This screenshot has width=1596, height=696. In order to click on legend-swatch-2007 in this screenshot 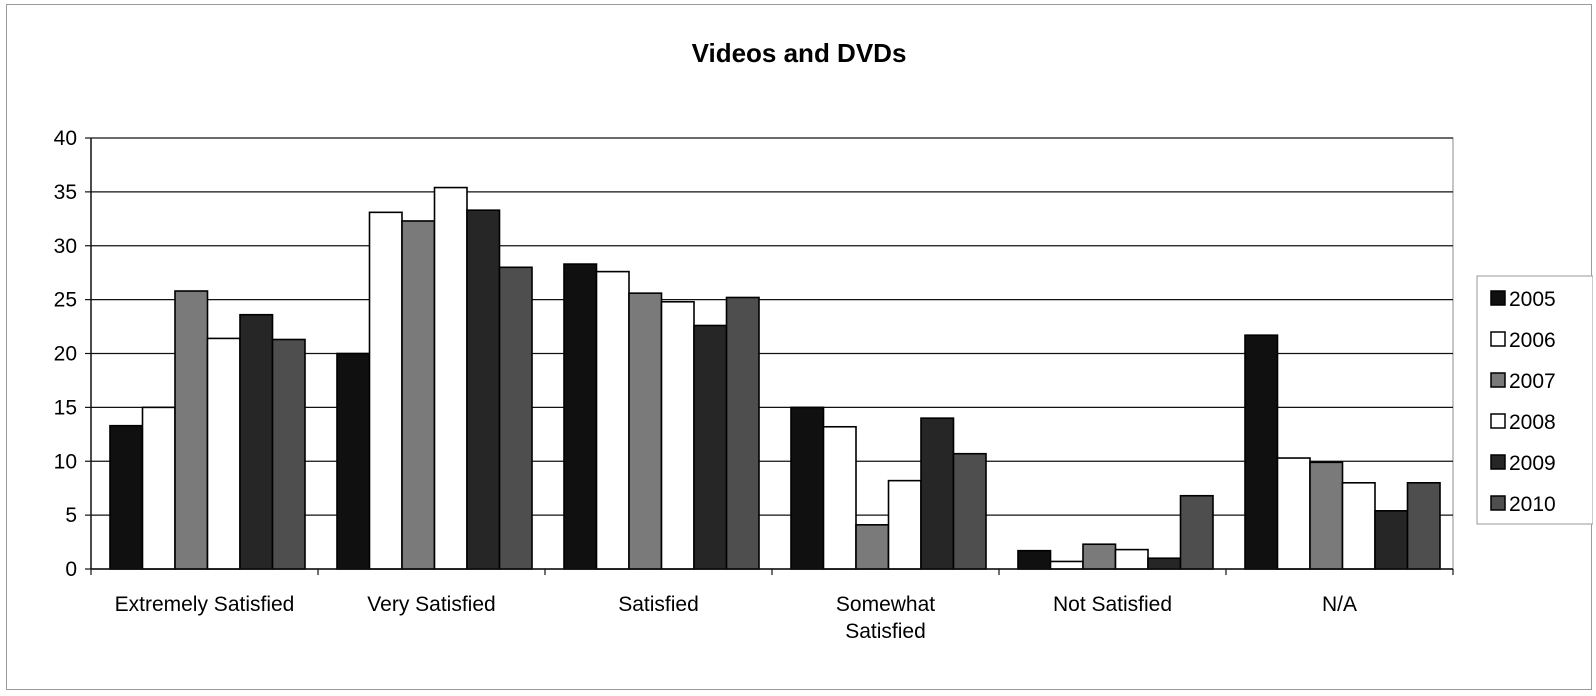, I will do `click(1498, 380)`.